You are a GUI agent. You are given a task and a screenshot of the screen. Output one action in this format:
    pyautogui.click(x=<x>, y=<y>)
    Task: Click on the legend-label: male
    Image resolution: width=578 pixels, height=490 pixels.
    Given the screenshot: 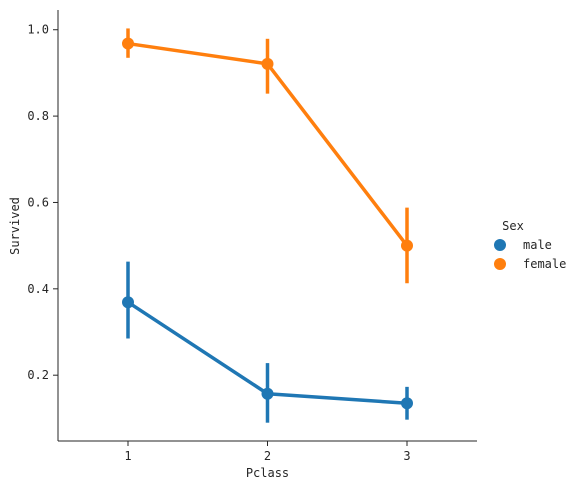 What is the action you would take?
    pyautogui.click(x=537, y=245)
    